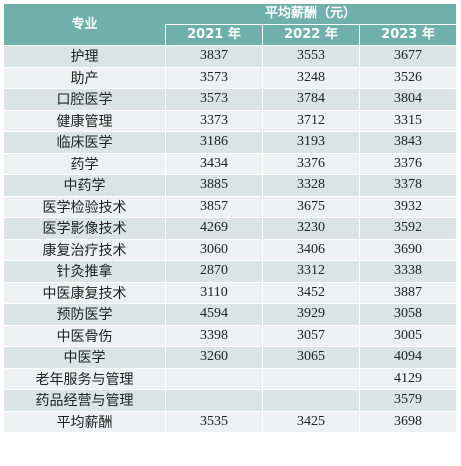  Describe the element at coordinates (310, 185) in the screenshot. I see `salary-cell: 3328` at that location.